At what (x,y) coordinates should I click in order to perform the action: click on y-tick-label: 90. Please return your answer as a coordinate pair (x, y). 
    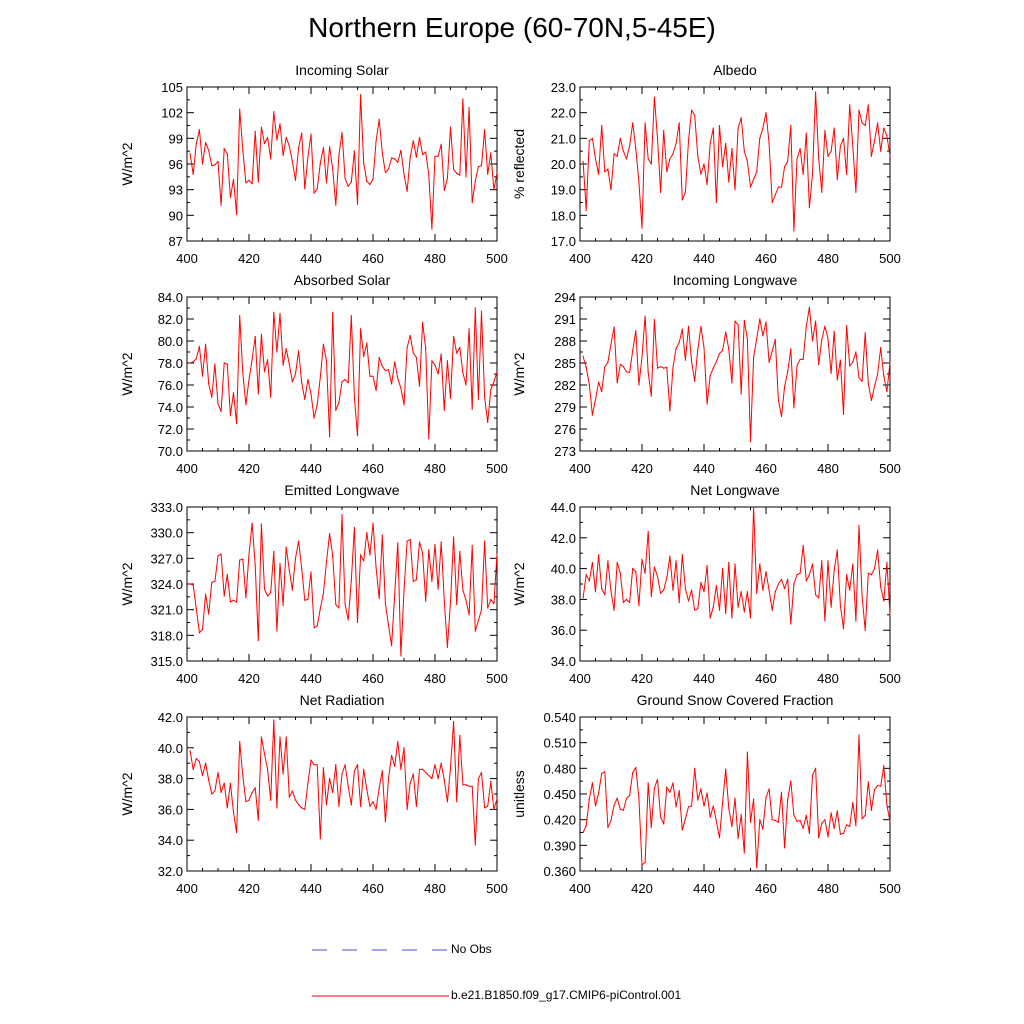
    Looking at the image, I should click on (176, 215).